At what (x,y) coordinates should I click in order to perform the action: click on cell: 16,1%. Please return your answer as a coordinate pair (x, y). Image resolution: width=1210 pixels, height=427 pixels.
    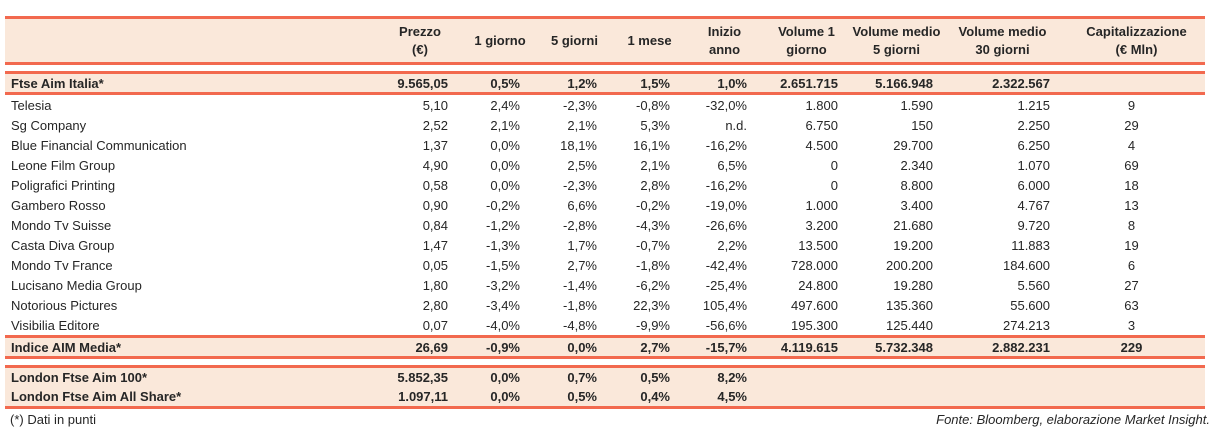
    Looking at the image, I should click on (651, 145).